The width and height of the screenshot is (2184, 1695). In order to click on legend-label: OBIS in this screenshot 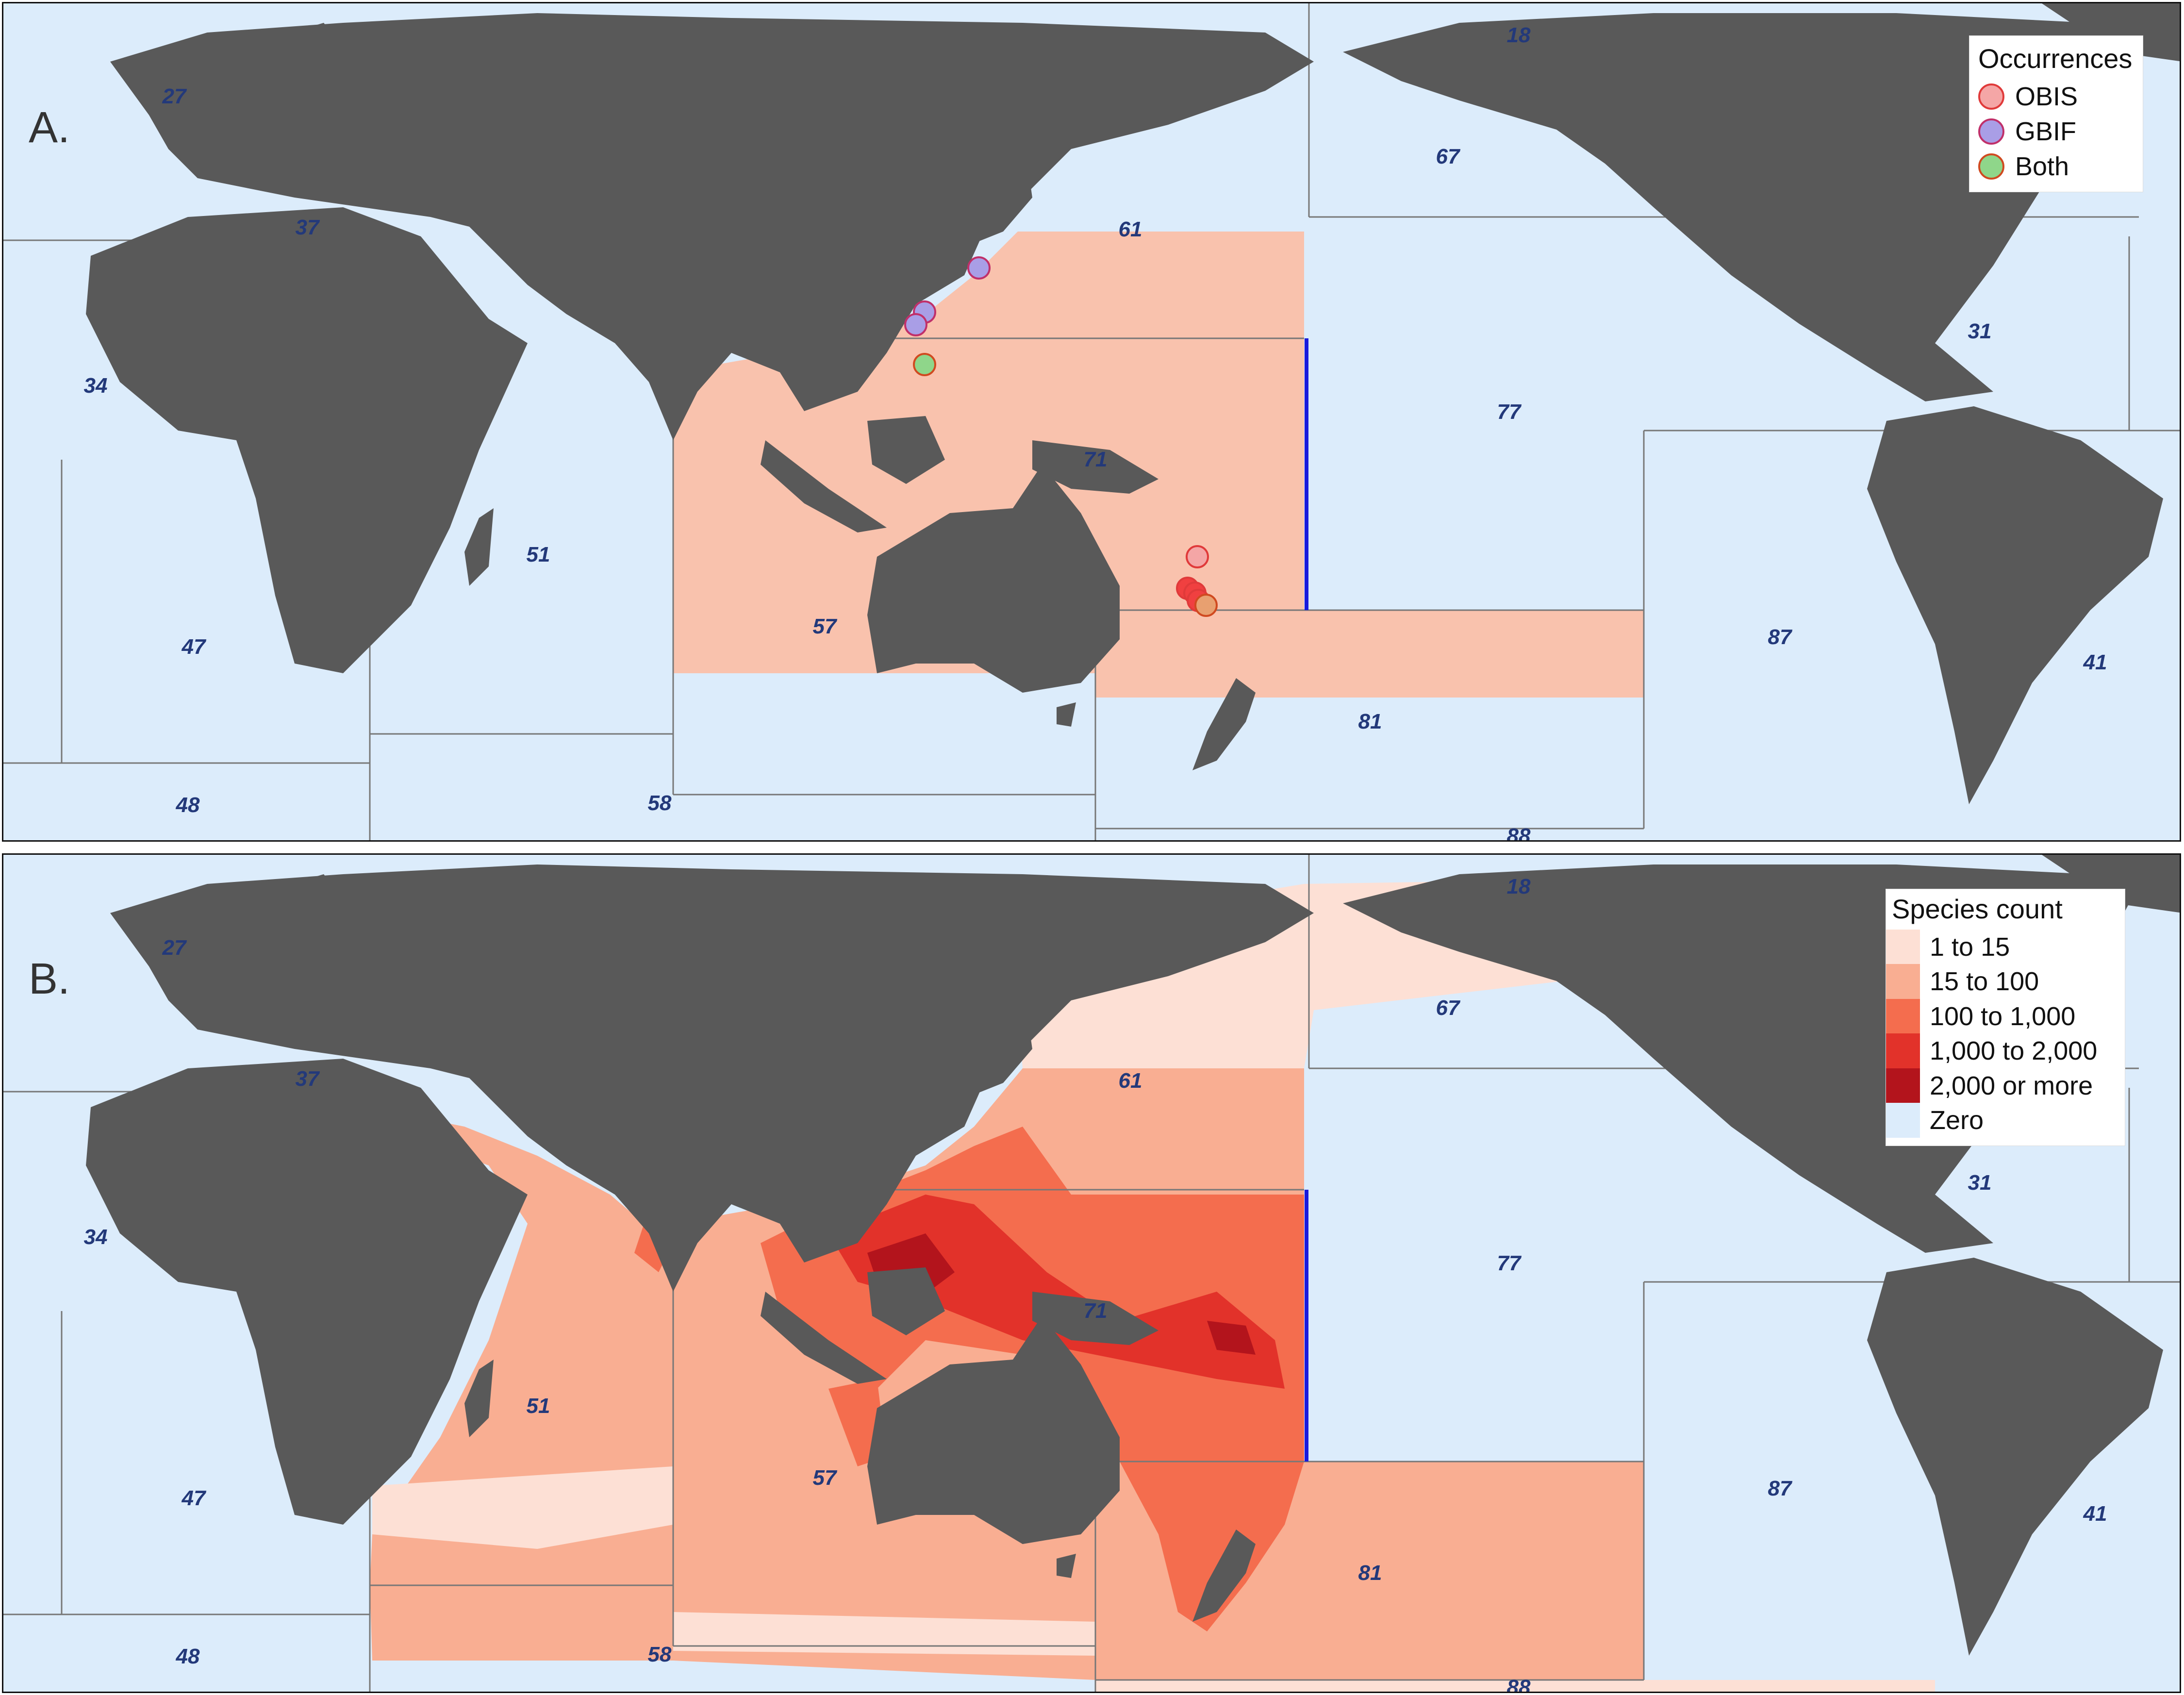, I will do `click(2046, 96)`.